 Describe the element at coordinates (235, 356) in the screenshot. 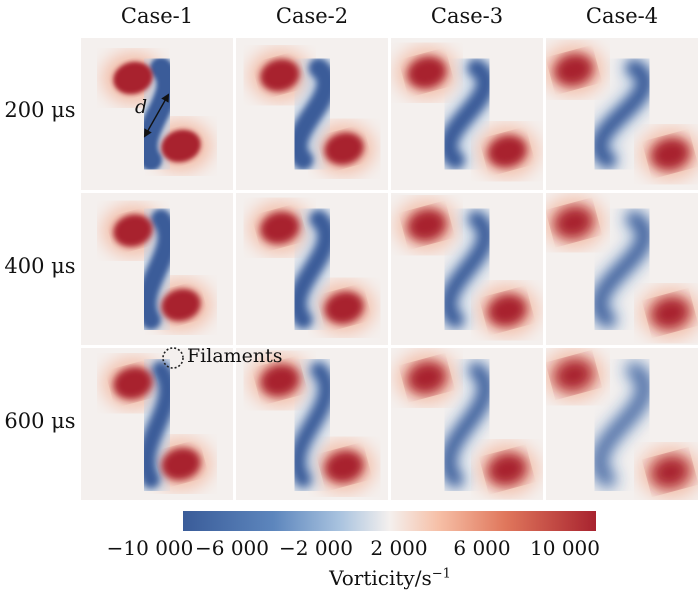

I see `filaments-label: Filaments` at that location.